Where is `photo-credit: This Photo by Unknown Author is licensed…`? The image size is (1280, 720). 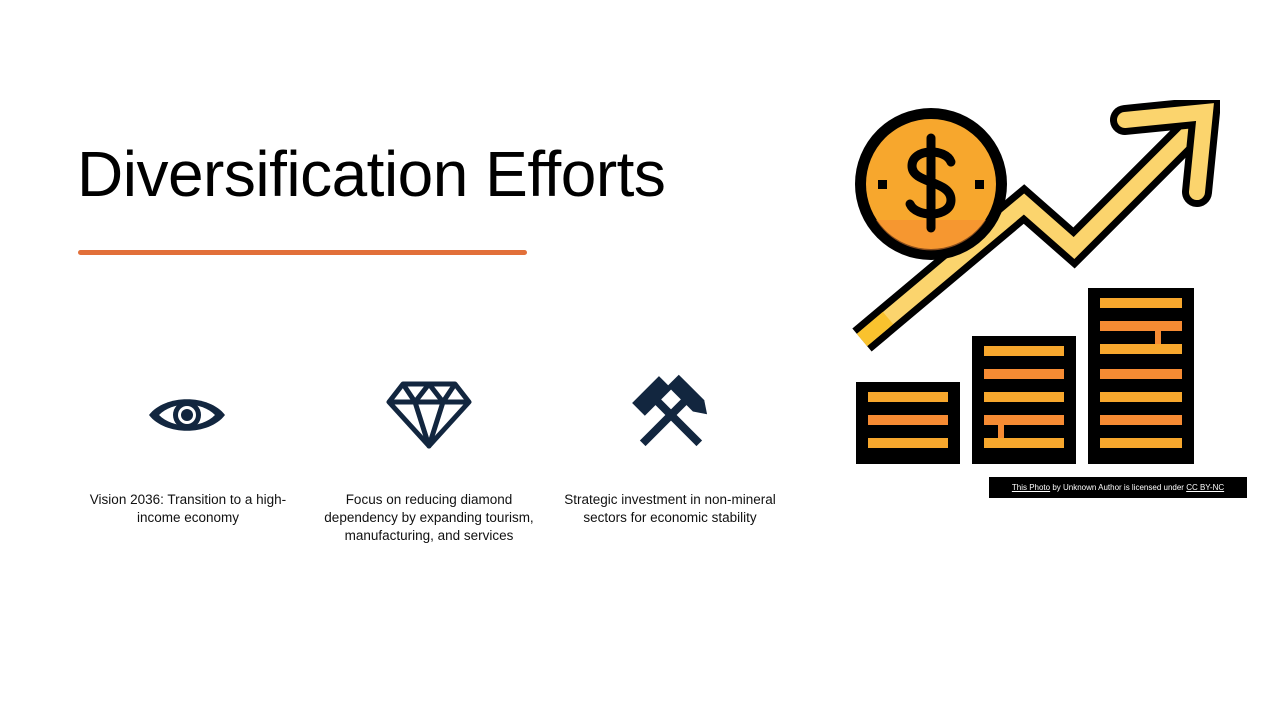
photo-credit: This Photo by Unknown Author is licensed… is located at coordinates (1118, 487).